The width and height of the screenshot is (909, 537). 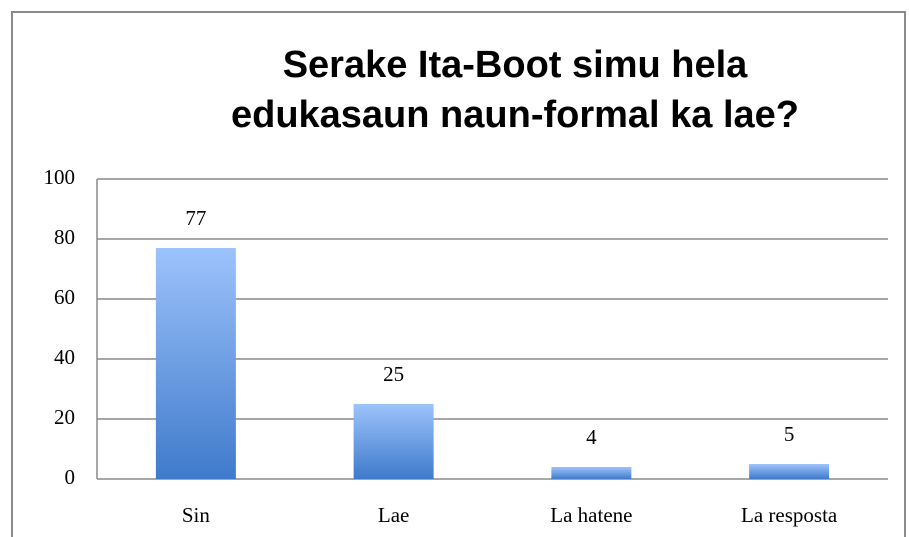 What do you see at coordinates (64, 357) in the screenshot?
I see `y-tick-label: 40` at bounding box center [64, 357].